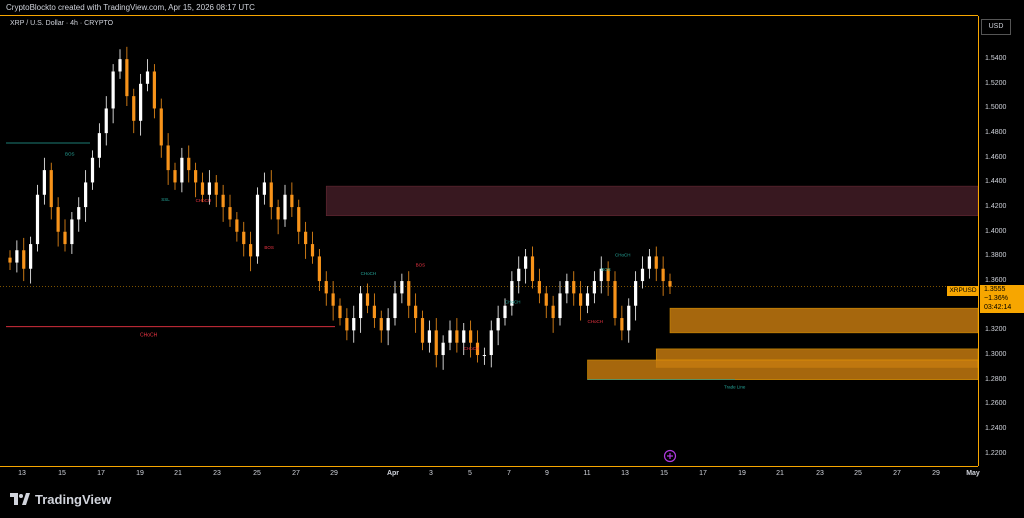  I want to click on demand-zone, so click(823, 320).